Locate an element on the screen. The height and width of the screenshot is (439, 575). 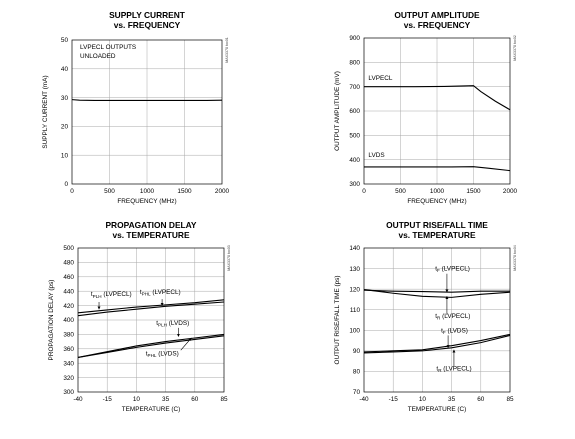
y-tick-label: 30 is located at coordinates (65, 98).